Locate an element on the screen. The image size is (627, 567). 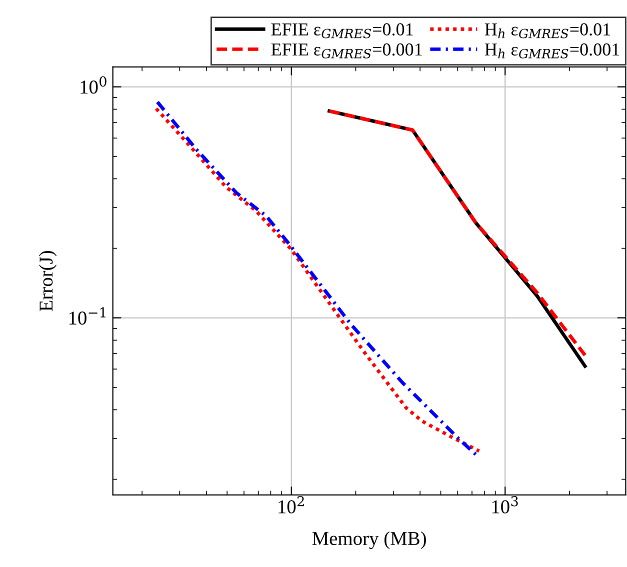
x-tick-label: 10$^{2}$ is located at coordinates (291, 505).